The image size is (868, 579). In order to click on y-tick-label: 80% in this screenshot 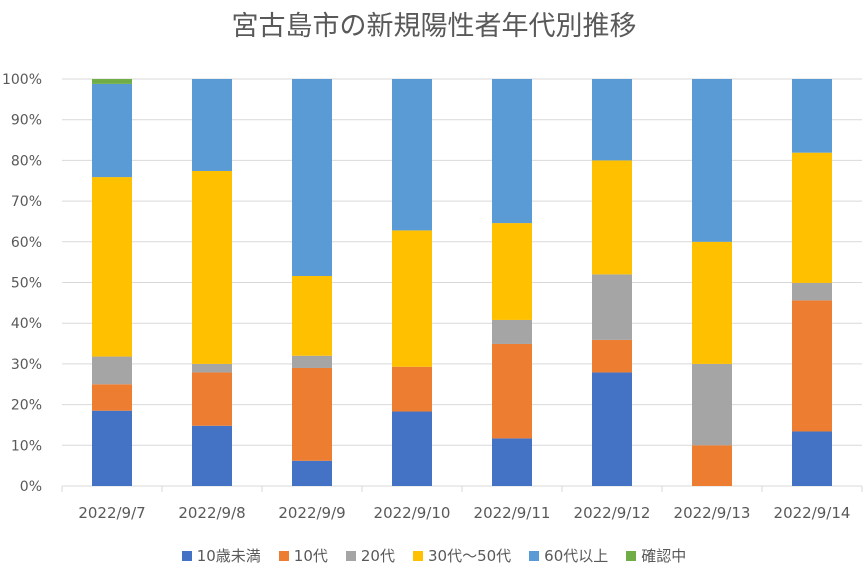, I will do `click(26, 161)`.